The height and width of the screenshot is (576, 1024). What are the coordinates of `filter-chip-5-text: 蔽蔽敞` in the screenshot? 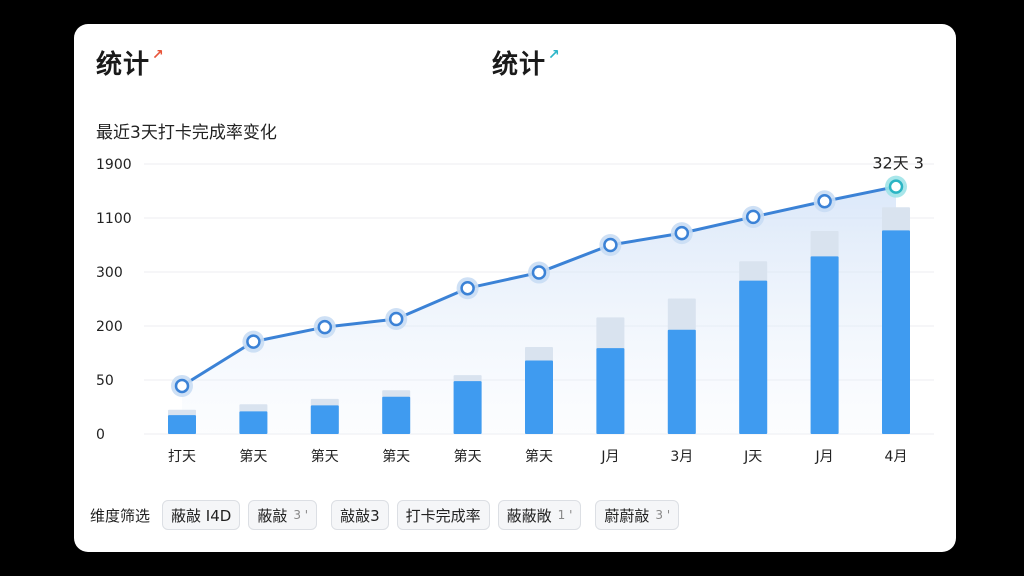 It's located at (529, 515).